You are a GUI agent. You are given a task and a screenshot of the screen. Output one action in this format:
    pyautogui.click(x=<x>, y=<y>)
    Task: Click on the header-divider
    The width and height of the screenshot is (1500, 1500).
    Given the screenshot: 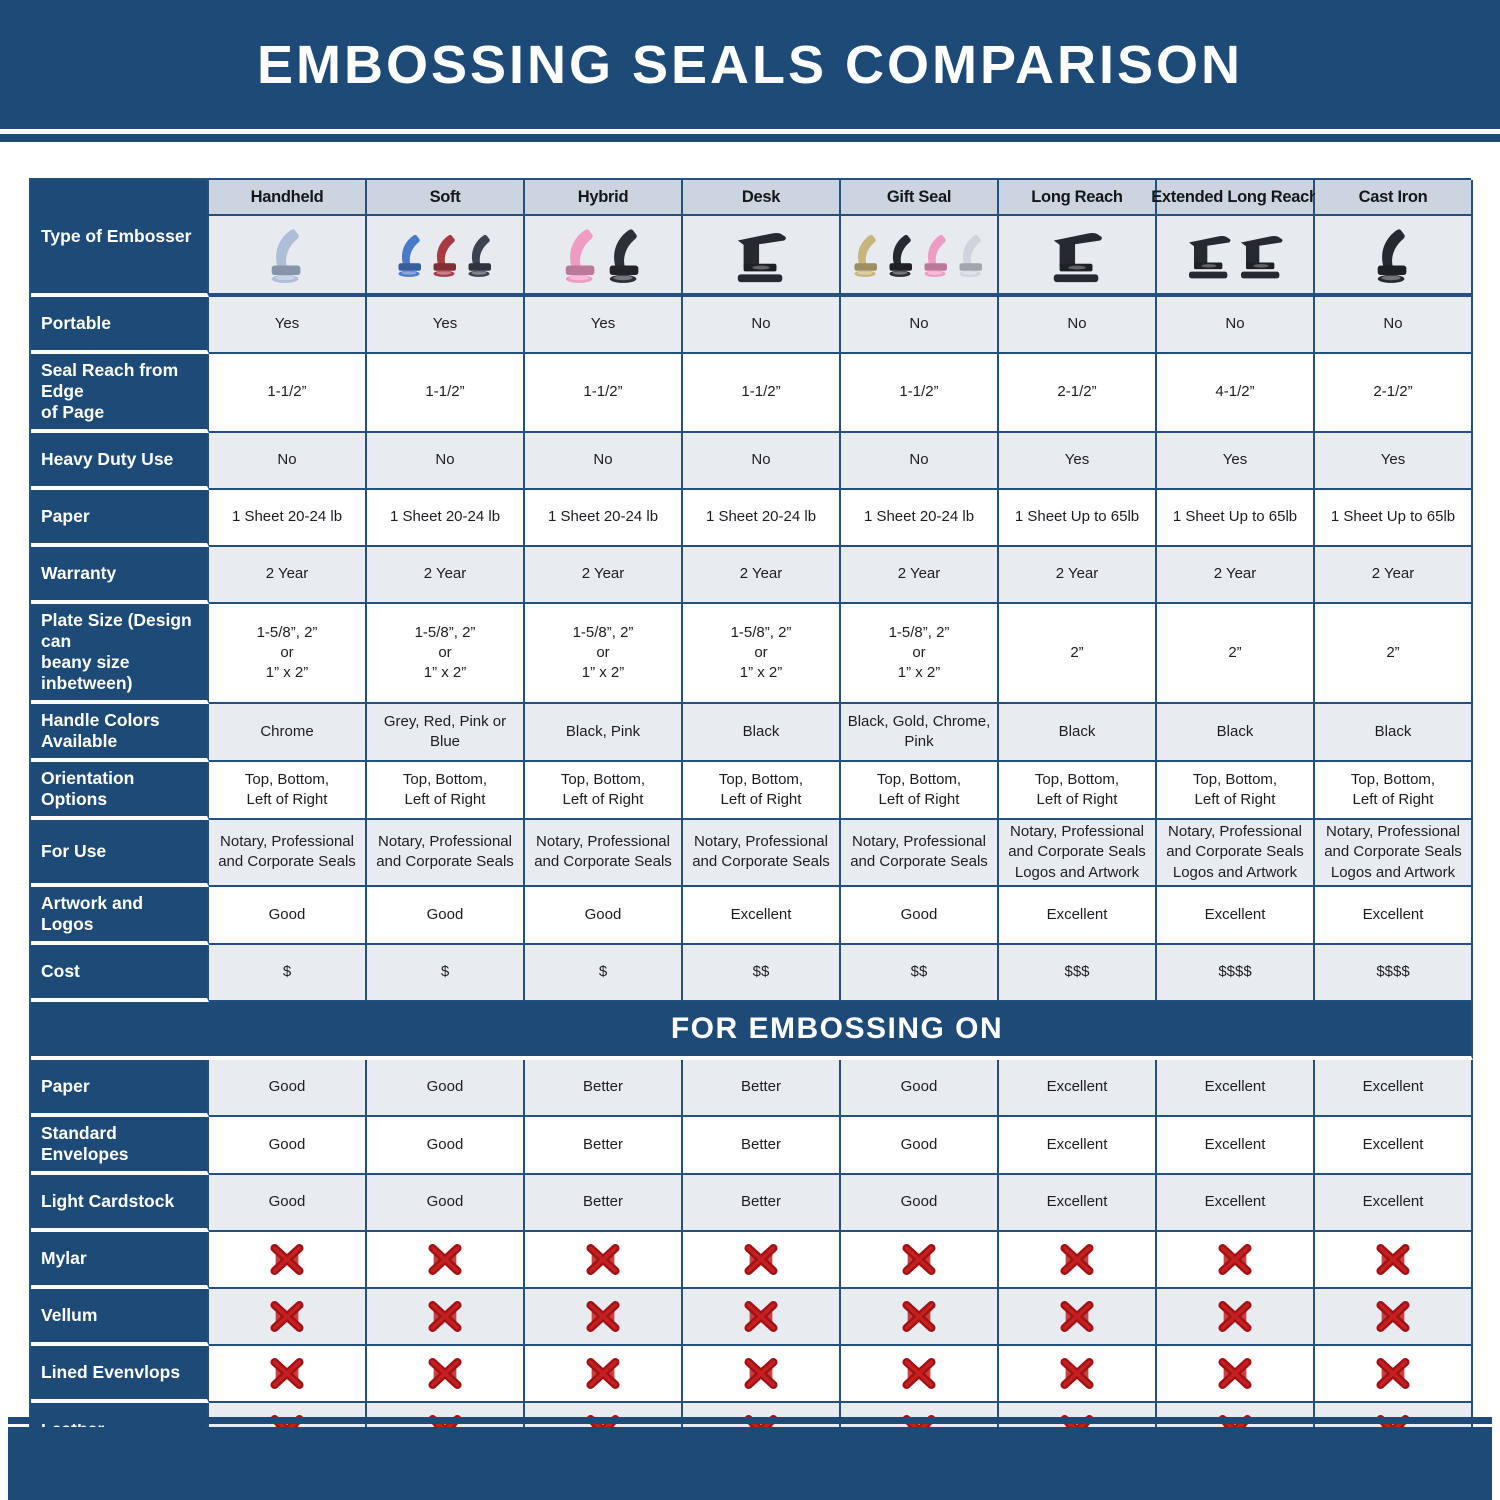 What is the action you would take?
    pyautogui.click(x=750, y=138)
    